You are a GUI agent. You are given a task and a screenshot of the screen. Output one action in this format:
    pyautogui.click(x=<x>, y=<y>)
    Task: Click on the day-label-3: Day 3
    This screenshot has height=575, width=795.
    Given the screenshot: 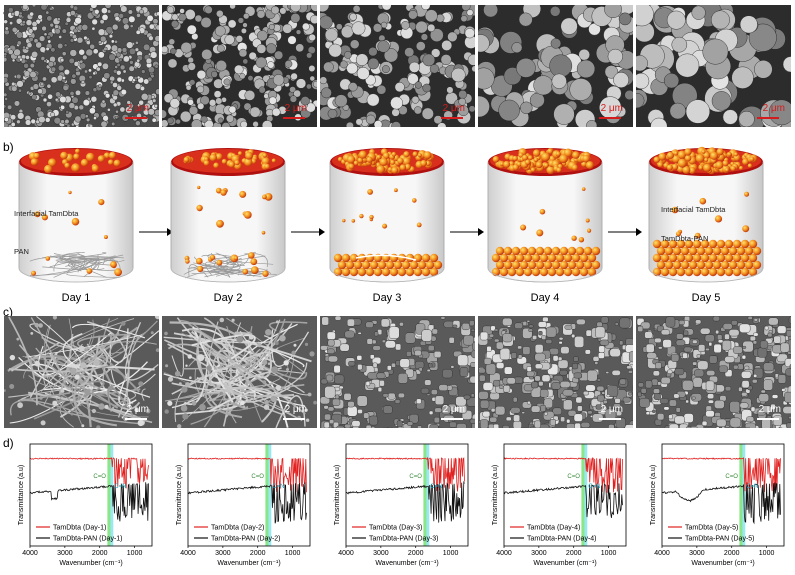 What is the action you would take?
    pyautogui.click(x=387, y=298)
    